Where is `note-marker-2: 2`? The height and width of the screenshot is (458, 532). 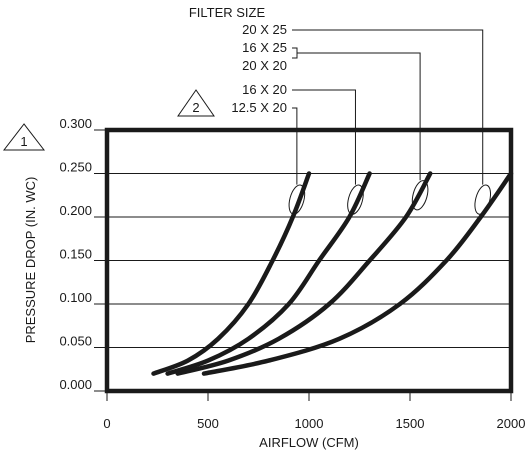 note-marker-2: 2 is located at coordinates (196, 103).